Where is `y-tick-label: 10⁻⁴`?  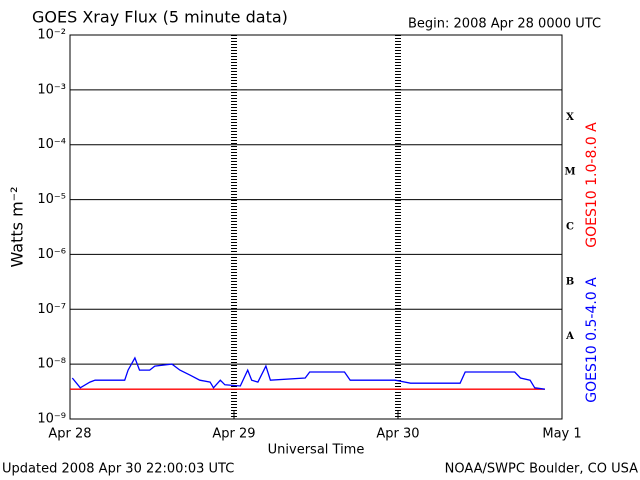 y-tick-label: 10⁻⁴ is located at coordinates (51, 144).